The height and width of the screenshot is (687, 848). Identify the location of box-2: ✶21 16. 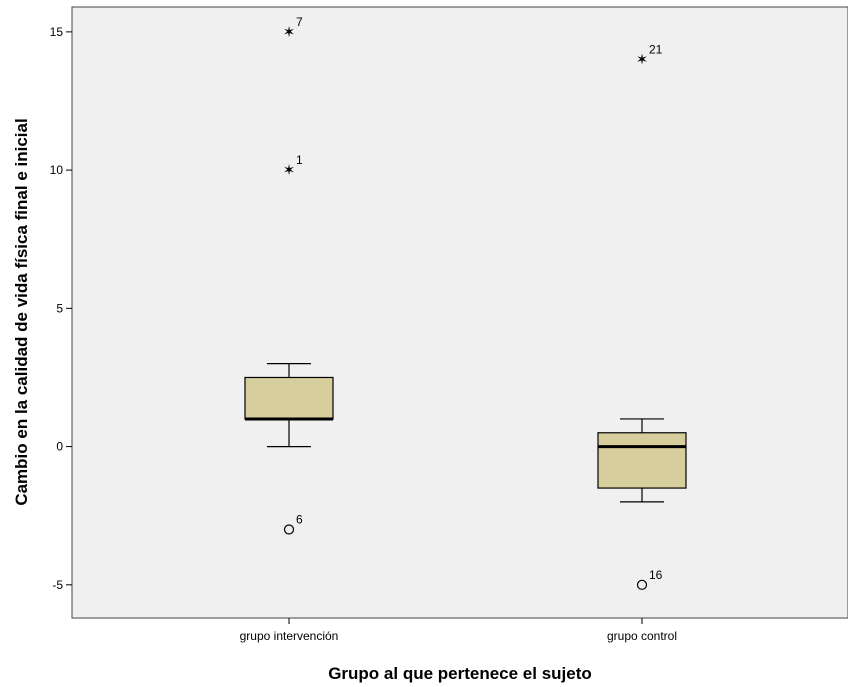
(642, 316).